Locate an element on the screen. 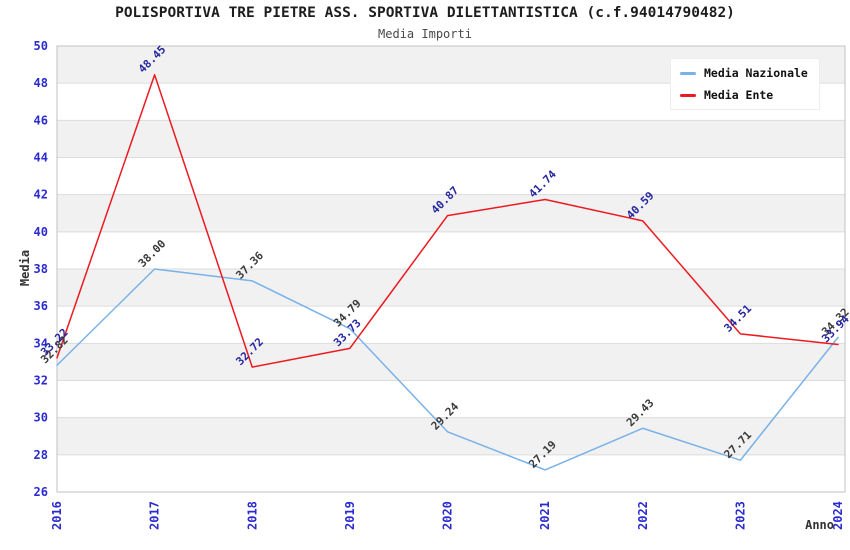  x-tick-label: 2020 is located at coordinates (448, 515).